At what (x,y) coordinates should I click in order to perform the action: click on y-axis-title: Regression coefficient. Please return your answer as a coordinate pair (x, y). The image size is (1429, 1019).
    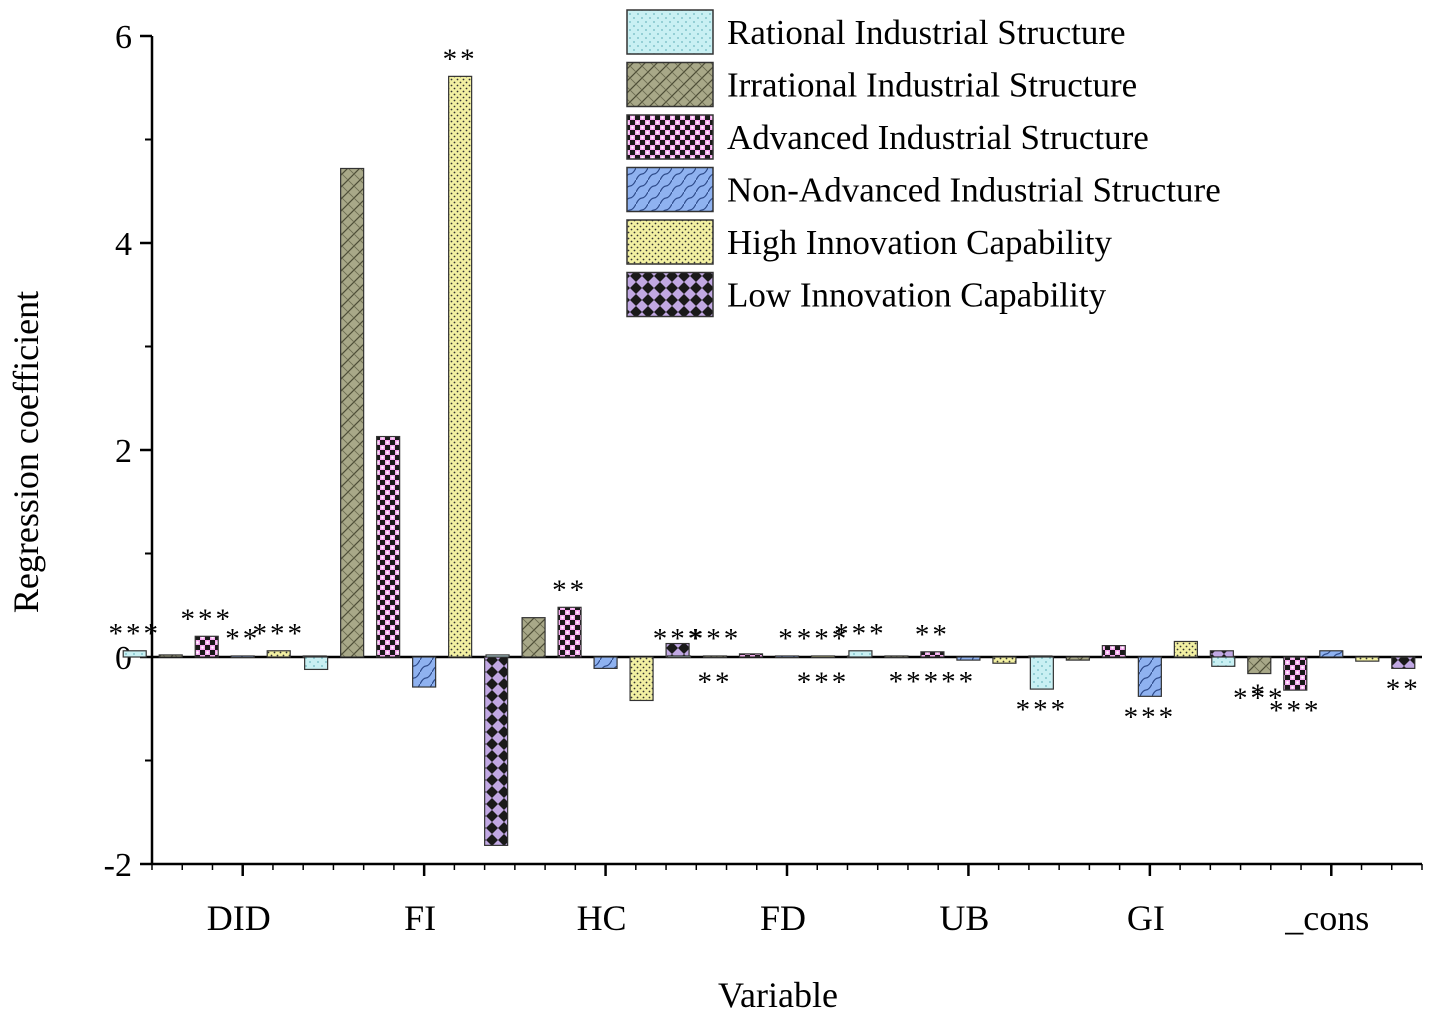
    Looking at the image, I should click on (26, 452).